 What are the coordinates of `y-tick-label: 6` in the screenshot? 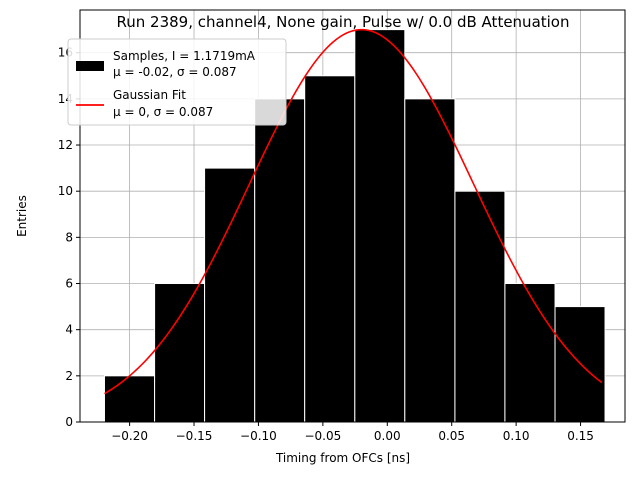 It's located at (69, 284).